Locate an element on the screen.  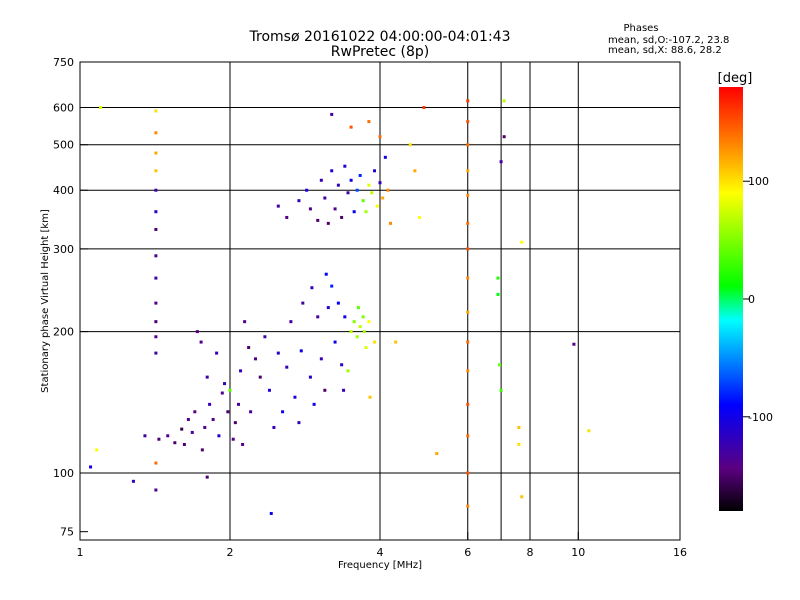
x-tick-label: 6 is located at coordinates (467, 552).